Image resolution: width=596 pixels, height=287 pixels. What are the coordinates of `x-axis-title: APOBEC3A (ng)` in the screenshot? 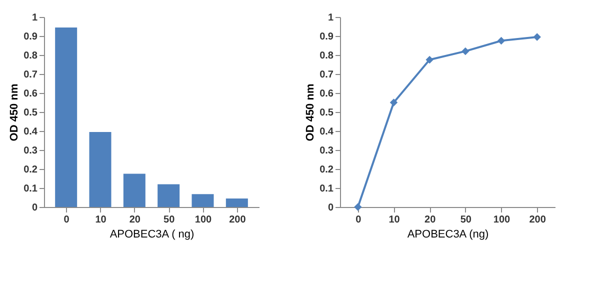 It's located at (448, 234).